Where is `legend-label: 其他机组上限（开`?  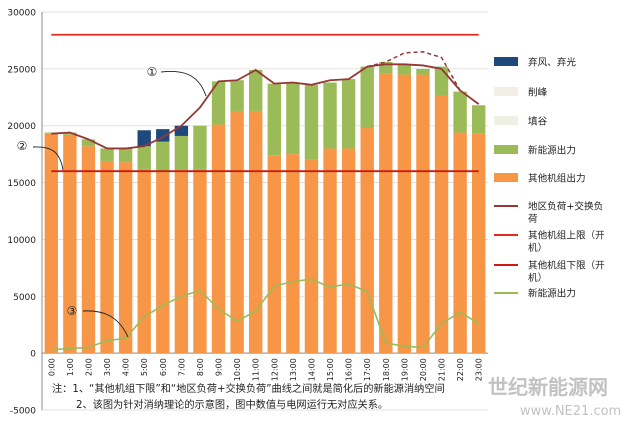 legend-label: 其他机组上限（开 is located at coordinates (566, 236).